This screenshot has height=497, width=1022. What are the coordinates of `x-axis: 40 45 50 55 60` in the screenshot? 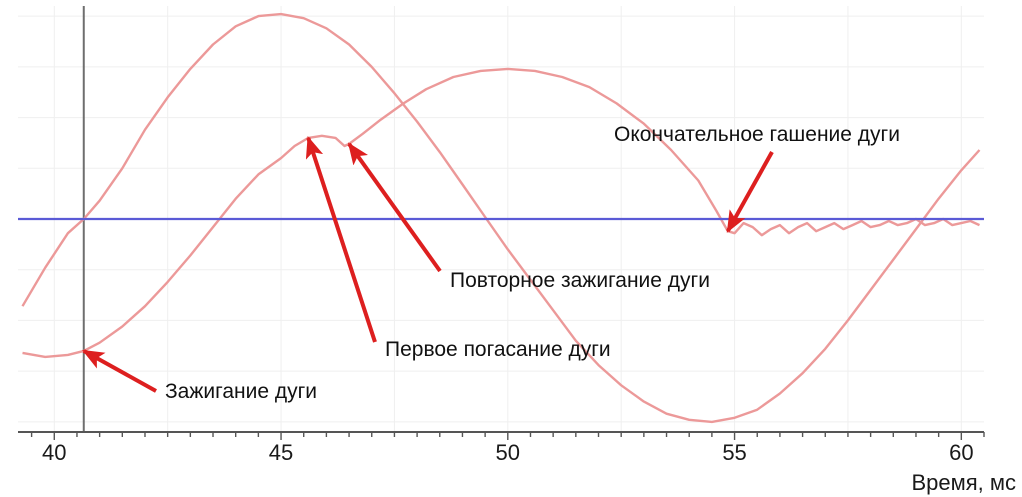 It's located at (501, 448).